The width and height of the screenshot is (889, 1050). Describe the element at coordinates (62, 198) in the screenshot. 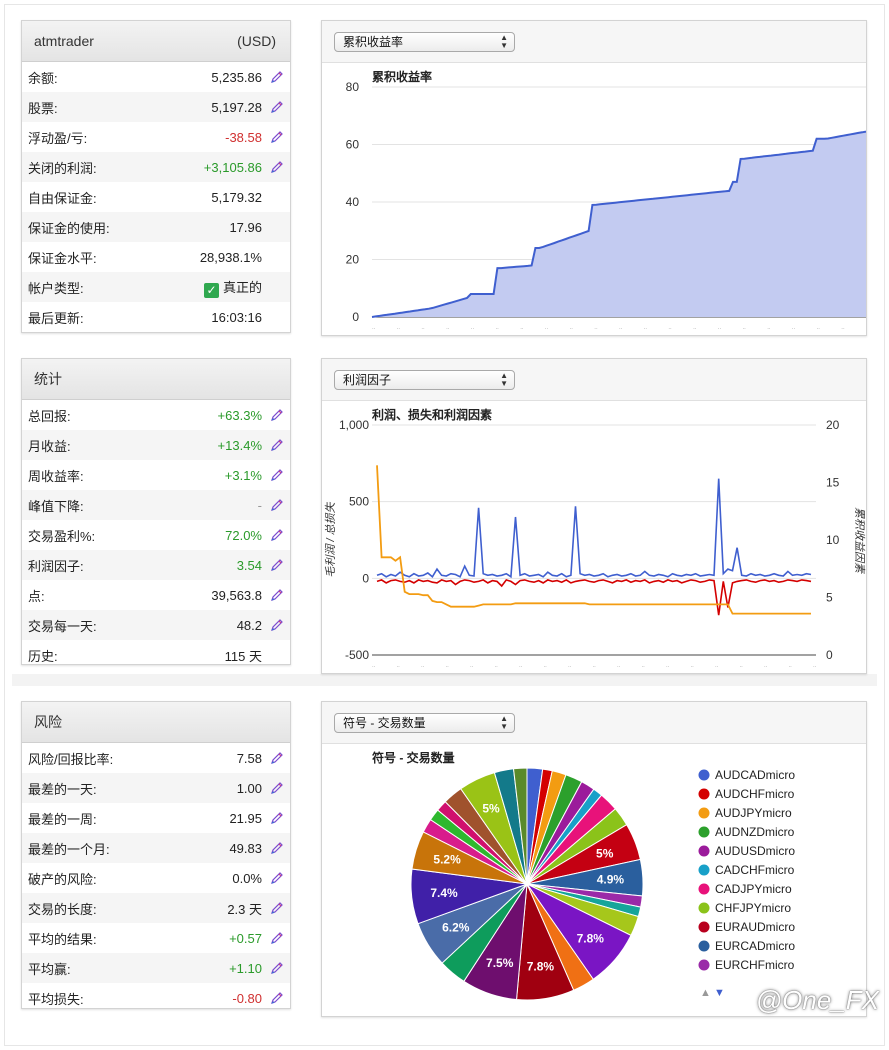

I see `account-row-label: 自由保证金:` at that location.